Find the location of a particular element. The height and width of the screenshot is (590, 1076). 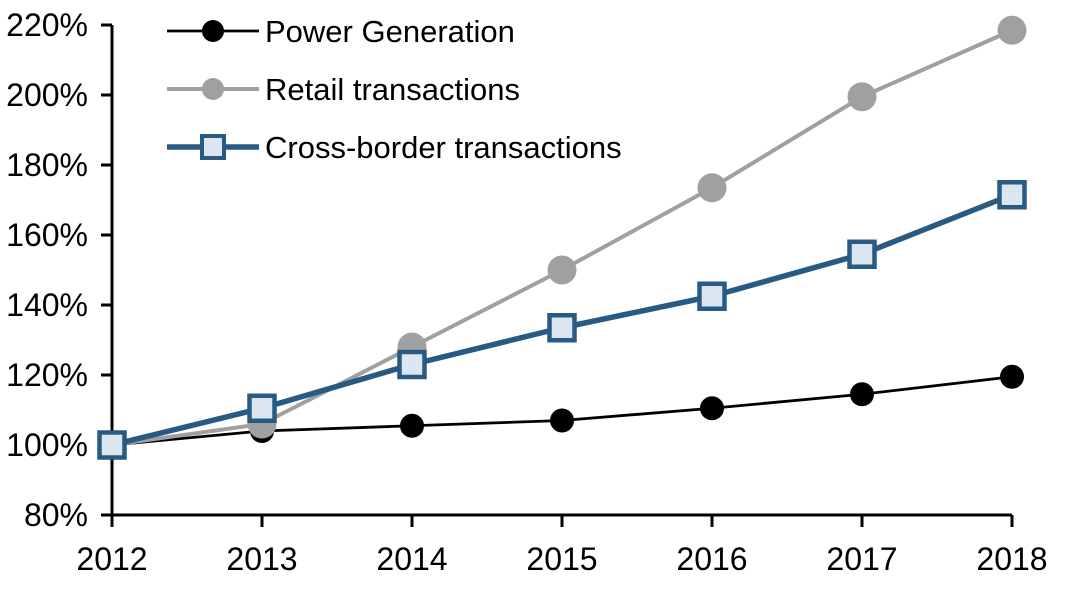

x-tick-label: 2018 is located at coordinates (1011, 559).